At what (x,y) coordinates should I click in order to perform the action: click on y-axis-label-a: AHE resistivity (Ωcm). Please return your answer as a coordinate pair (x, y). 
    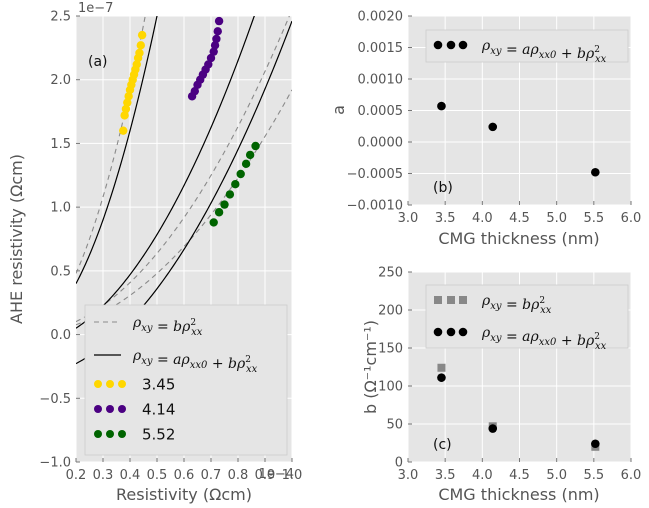
    Looking at the image, I should click on (16, 239).